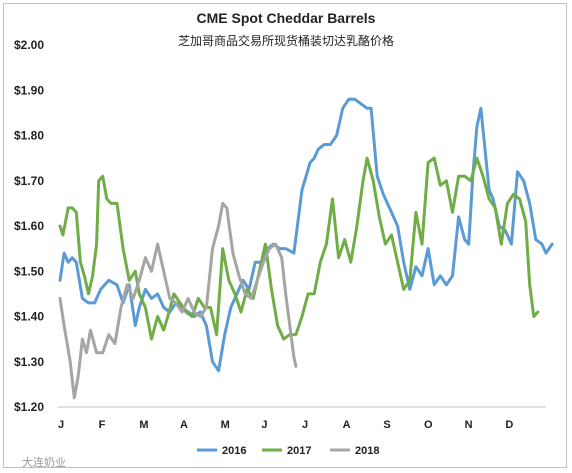 The image size is (572, 473). Describe the element at coordinates (234, 451) in the screenshot. I see `legend-label-2016: 2016` at that location.